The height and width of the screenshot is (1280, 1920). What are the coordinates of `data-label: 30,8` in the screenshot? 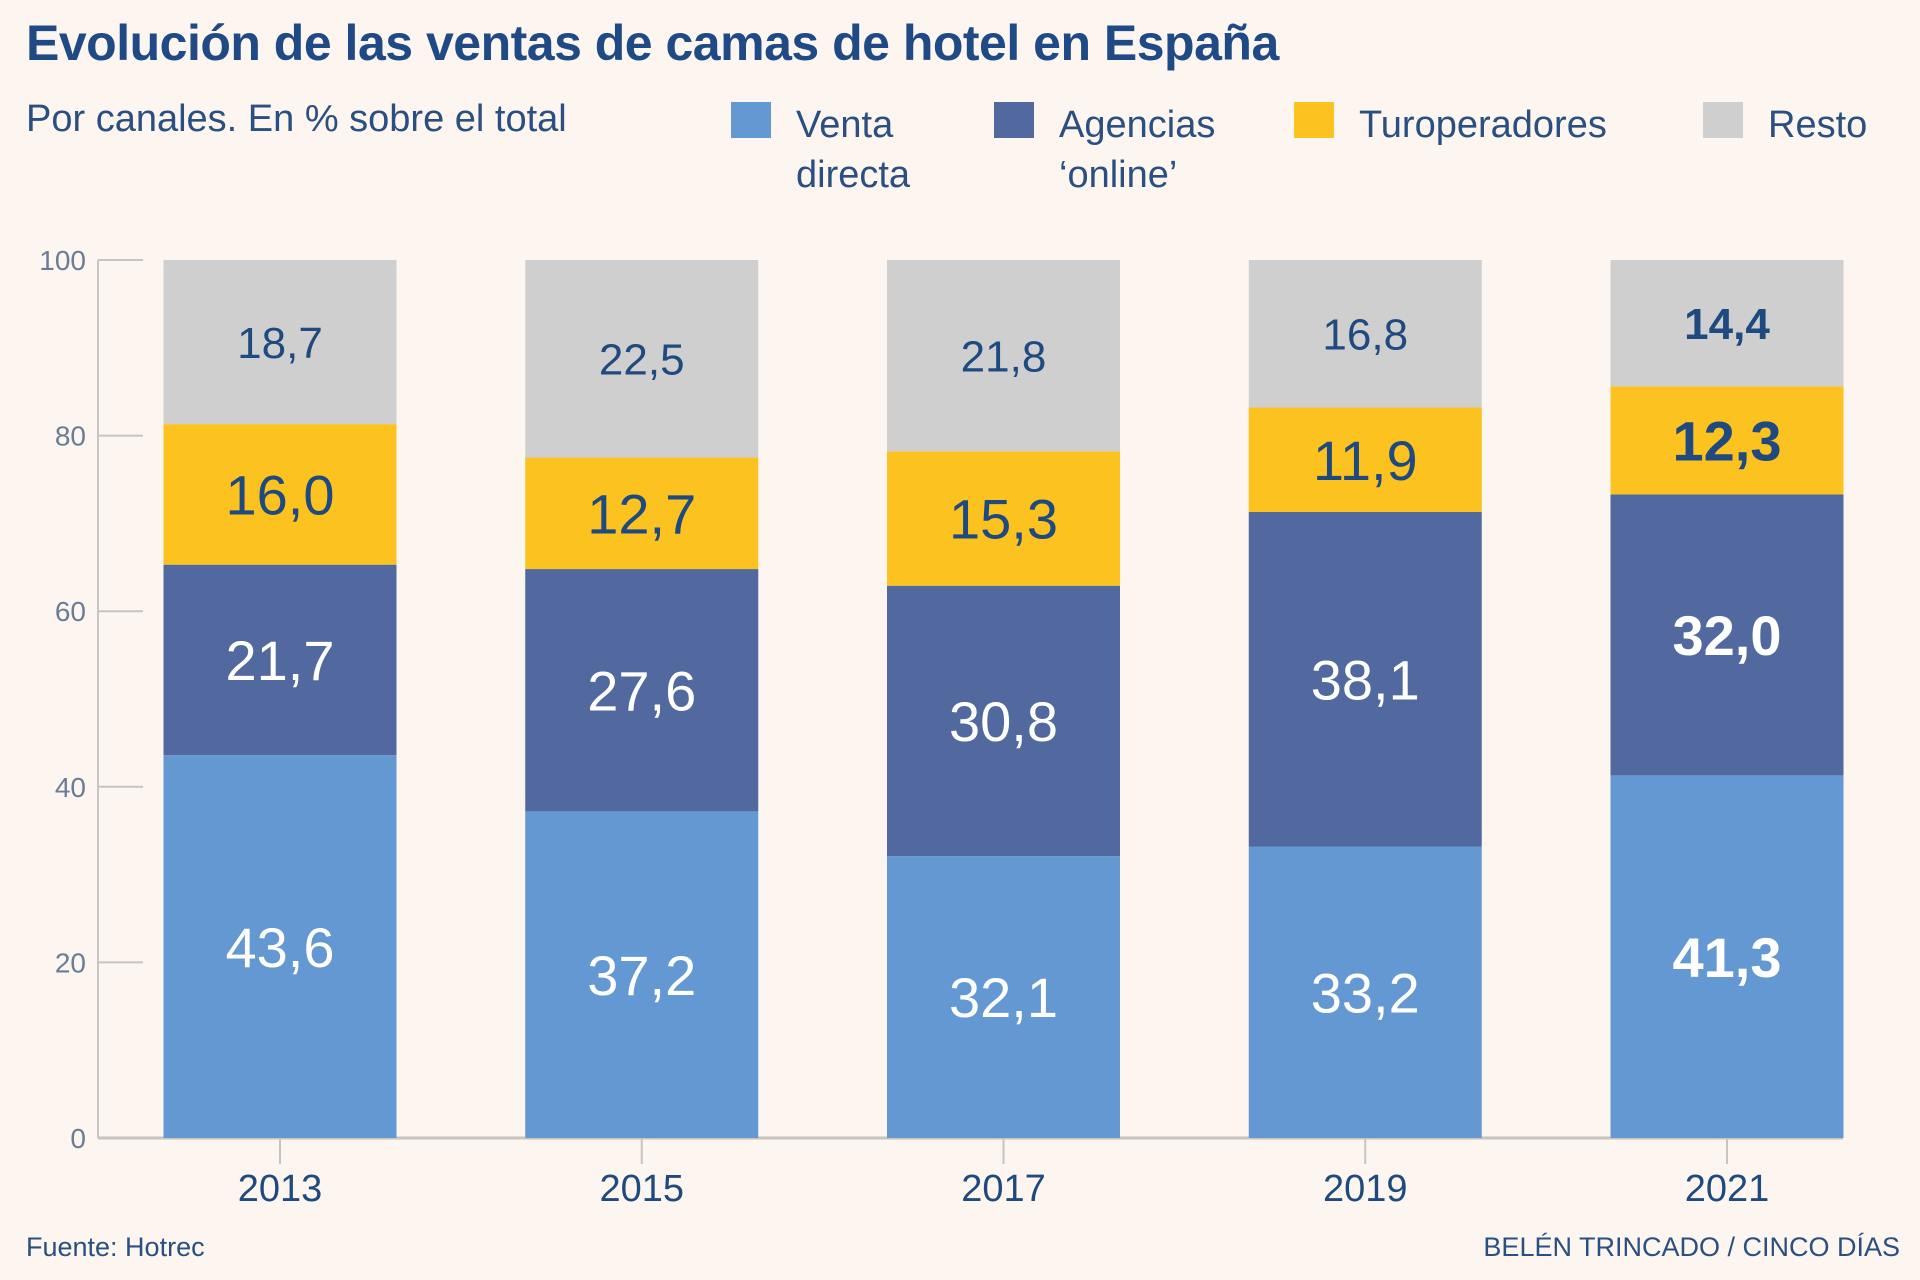 It's located at (1003, 721).